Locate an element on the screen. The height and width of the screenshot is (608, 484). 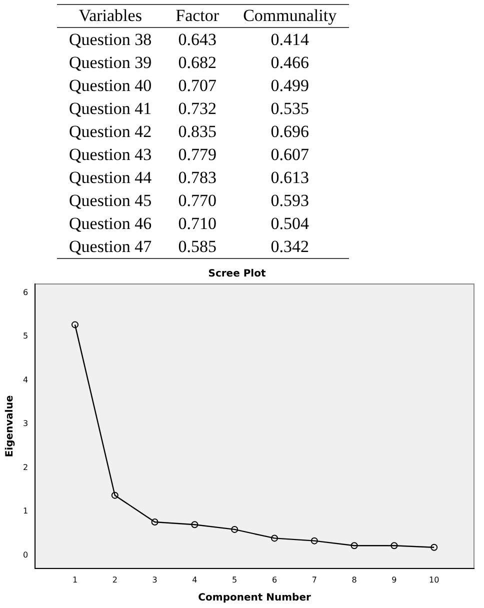
y-axis-title: Eigenvalue is located at coordinates (10, 426).